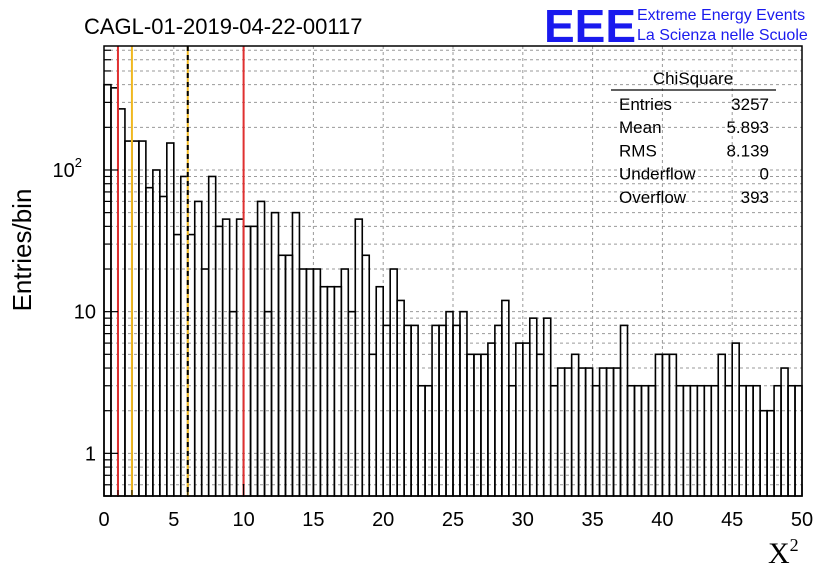 The width and height of the screenshot is (836, 572). Describe the element at coordinates (747, 150) in the screenshot. I see `stats-row-value: 8.139` at that location.